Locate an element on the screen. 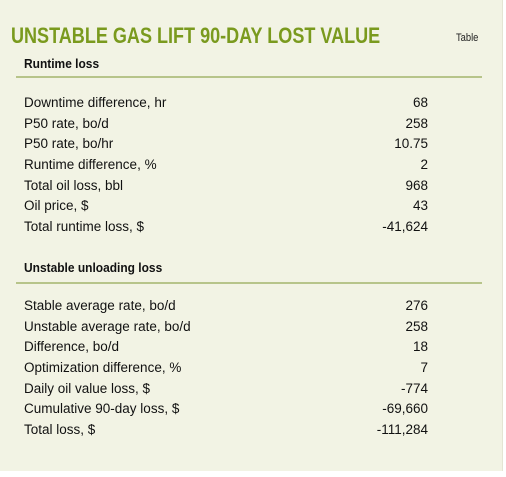 The image size is (506, 477). table-row: Cumulative 90-day loss, $ -69,660 is located at coordinates (226, 409).